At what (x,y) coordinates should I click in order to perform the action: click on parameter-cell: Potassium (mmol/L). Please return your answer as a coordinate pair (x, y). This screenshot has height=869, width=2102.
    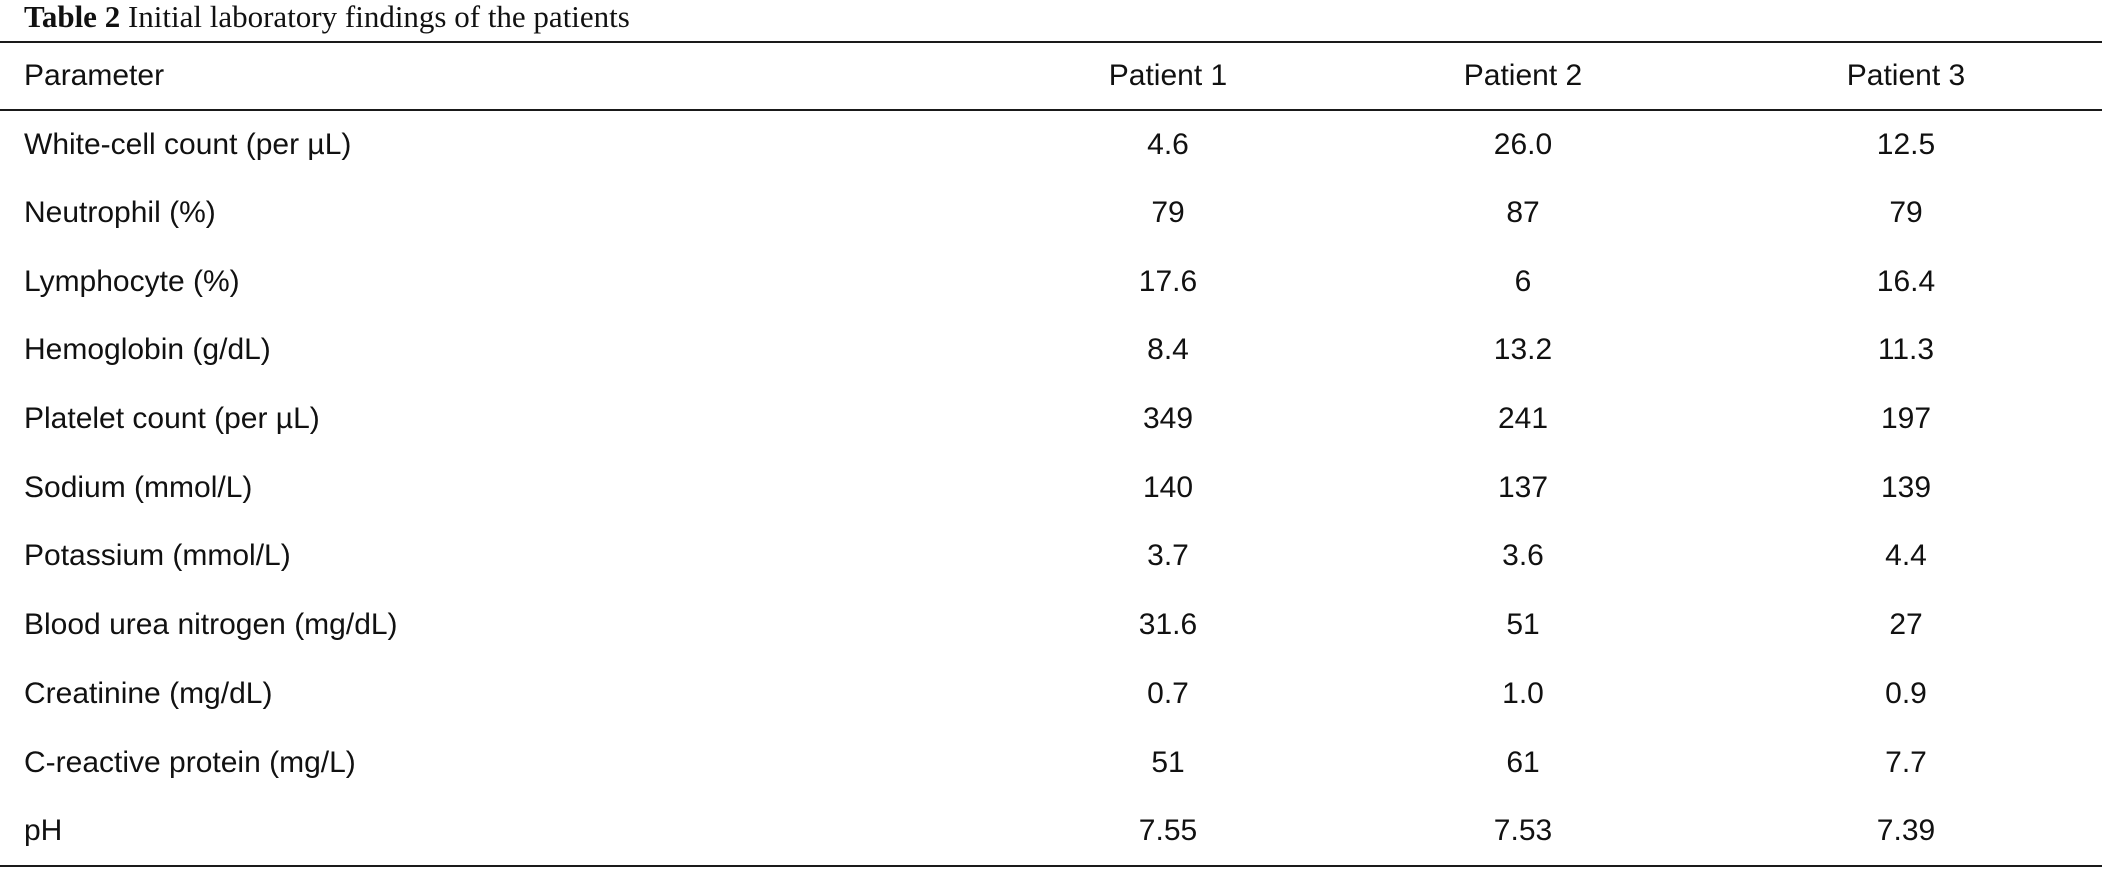
    Looking at the image, I should click on (157, 556).